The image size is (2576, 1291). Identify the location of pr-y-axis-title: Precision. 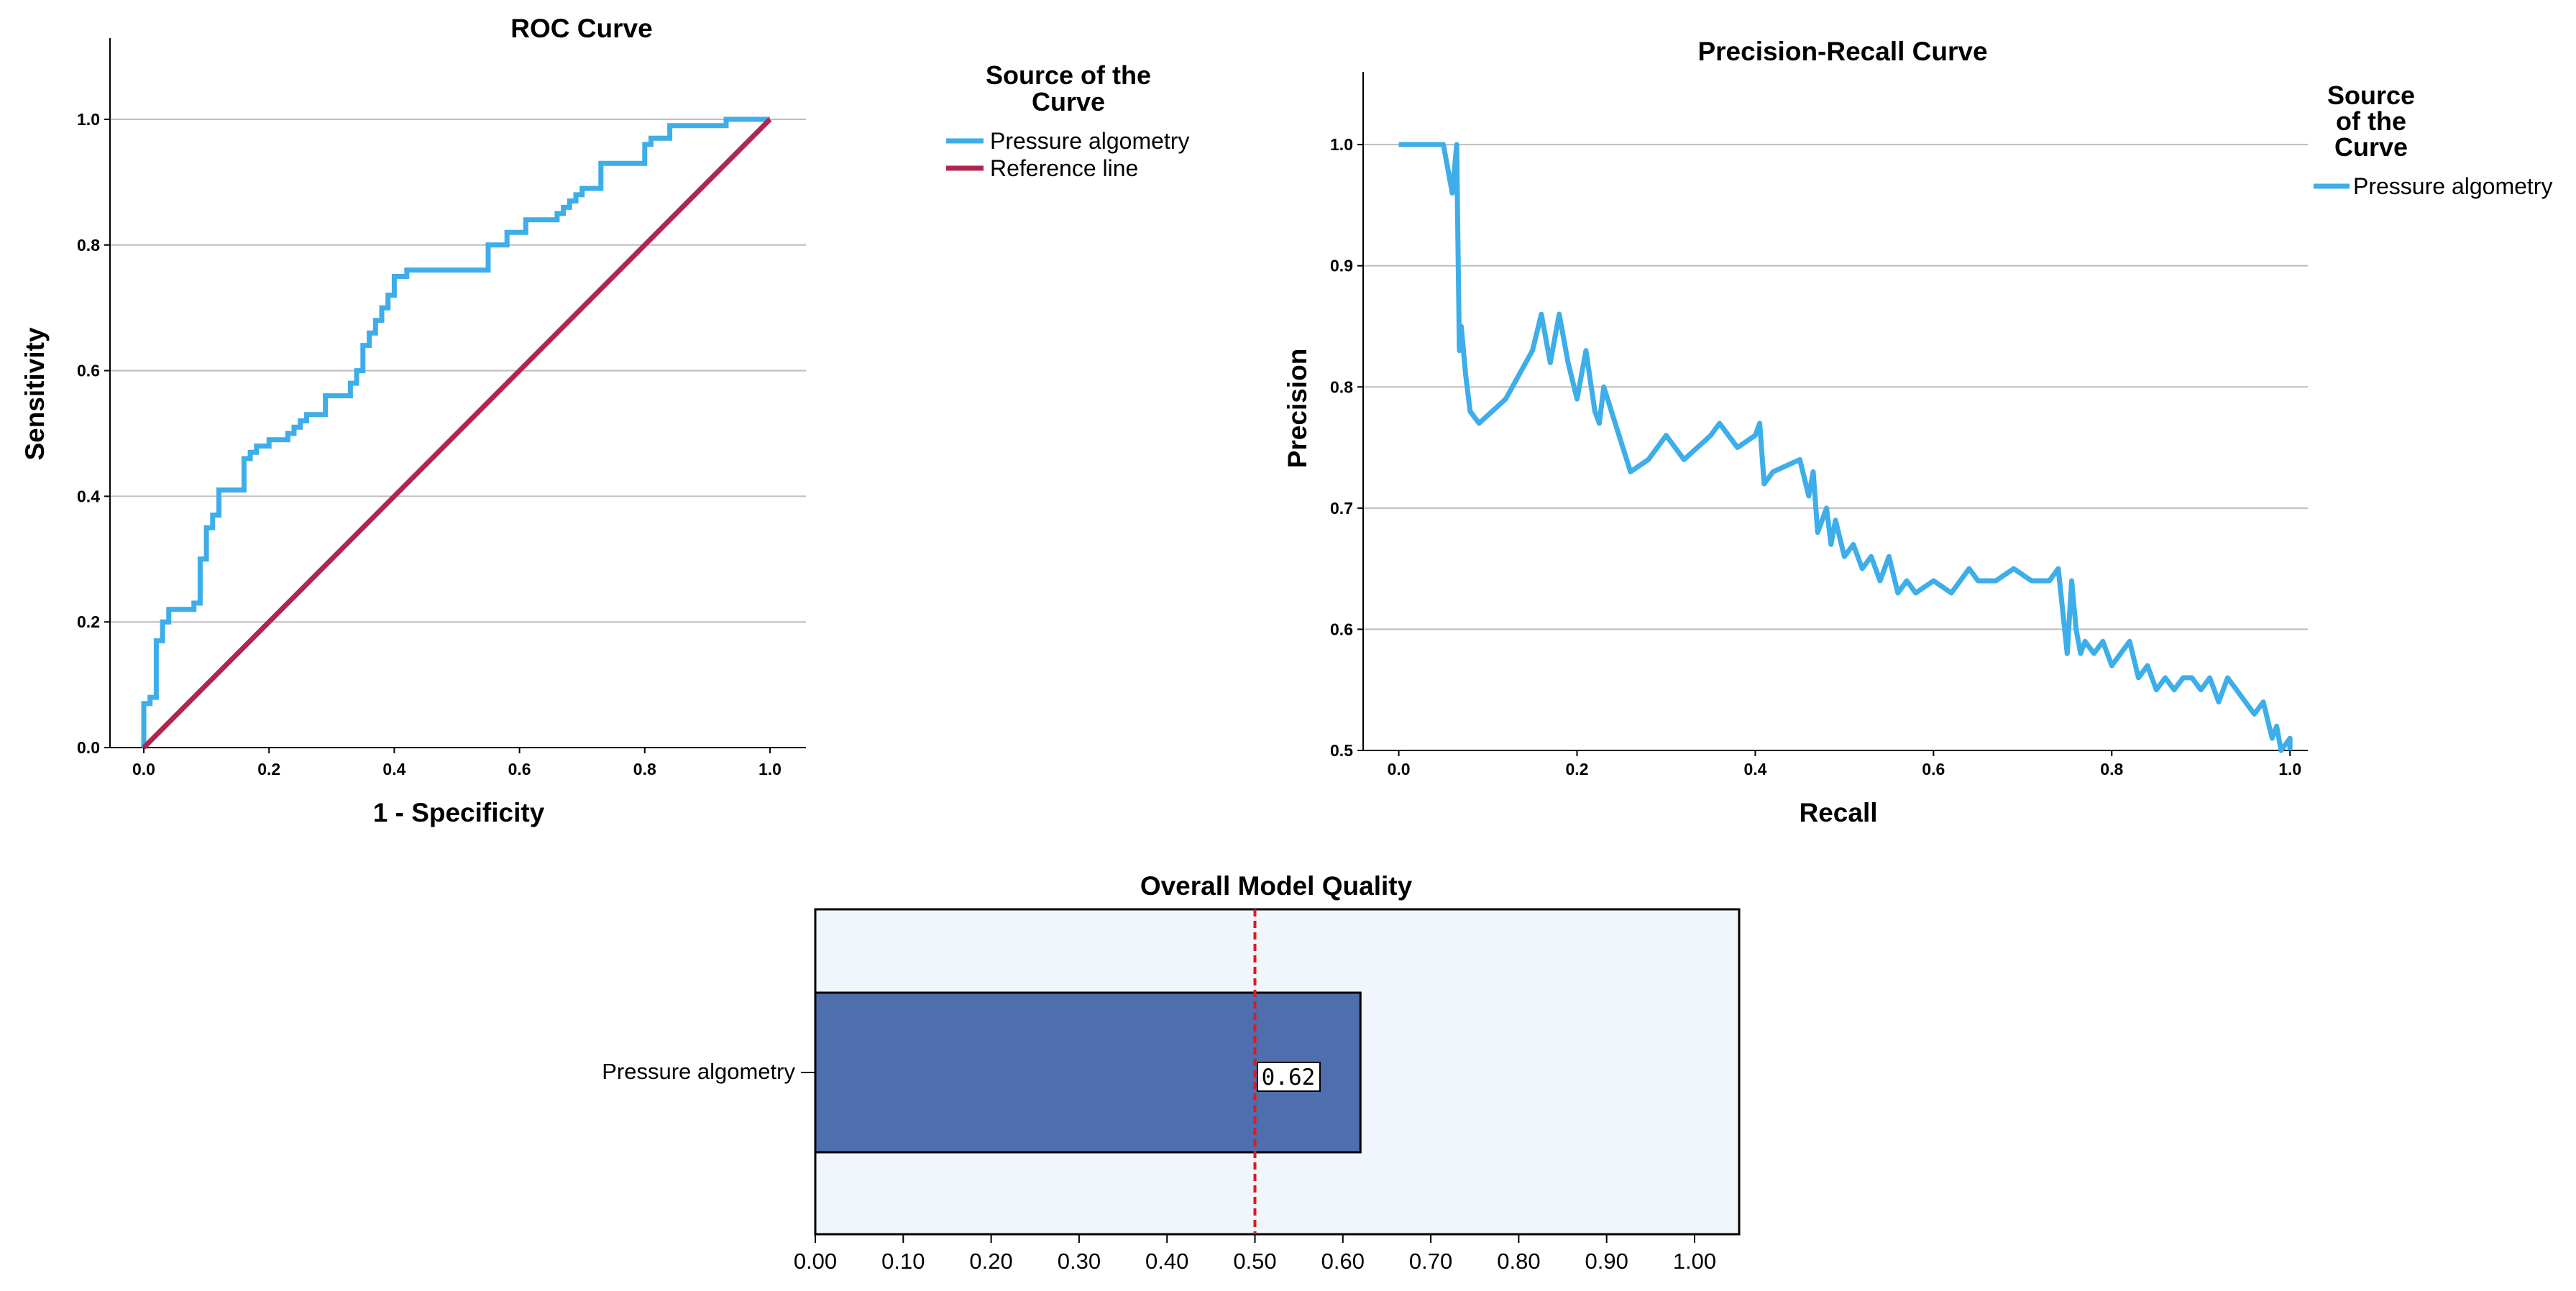
(1297, 409).